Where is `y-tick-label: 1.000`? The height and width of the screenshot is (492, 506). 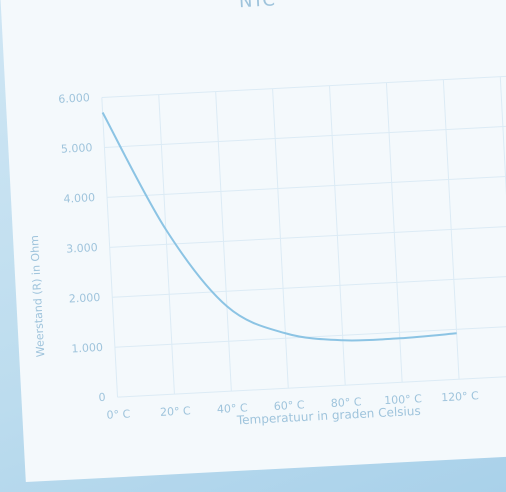 y-tick-label: 1.000 is located at coordinates (87, 348).